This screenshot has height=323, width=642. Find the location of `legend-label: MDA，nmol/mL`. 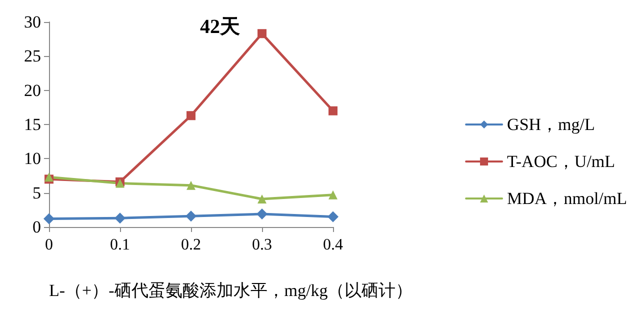

legend-label: MDA，nmol/mL is located at coordinates (567, 198).